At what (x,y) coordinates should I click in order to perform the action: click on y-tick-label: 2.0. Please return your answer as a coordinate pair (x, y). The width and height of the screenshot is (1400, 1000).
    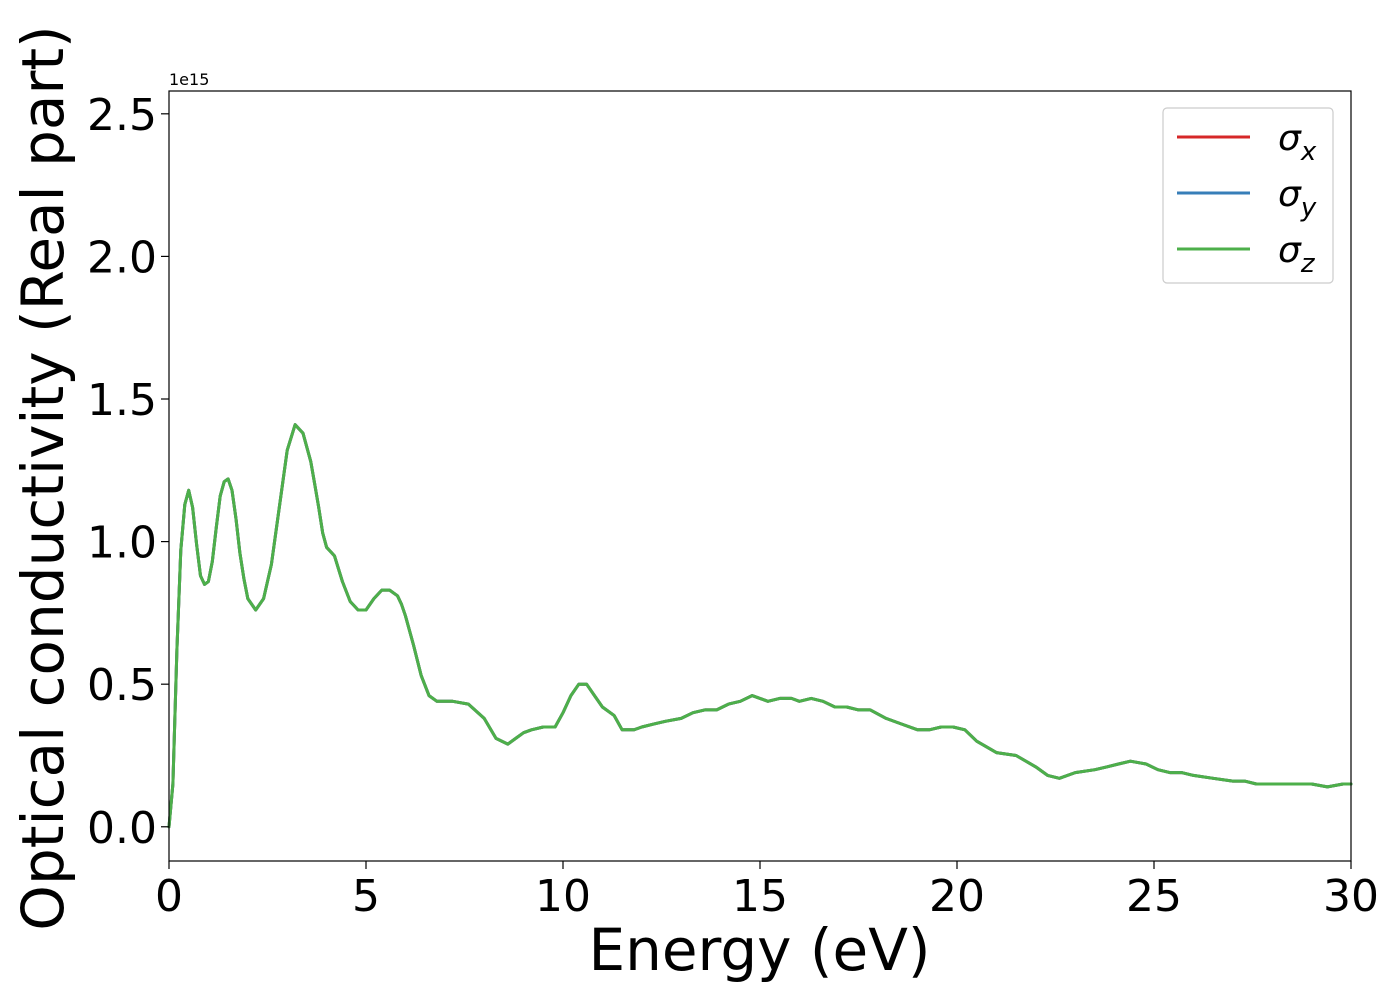
    Looking at the image, I should click on (122, 257).